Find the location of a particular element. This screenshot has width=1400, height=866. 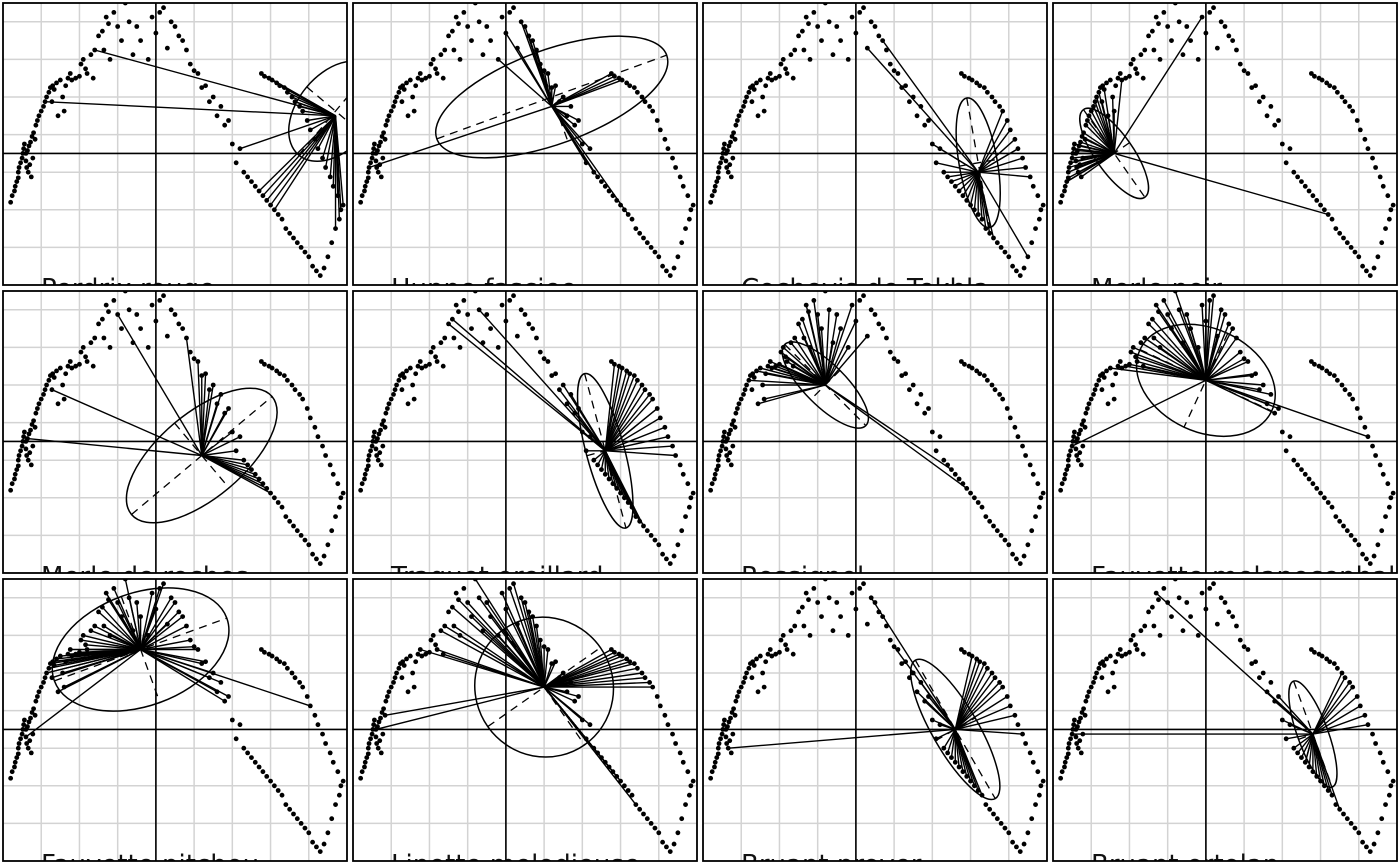

panel-title: Merle noir is located at coordinates (1156, 289).